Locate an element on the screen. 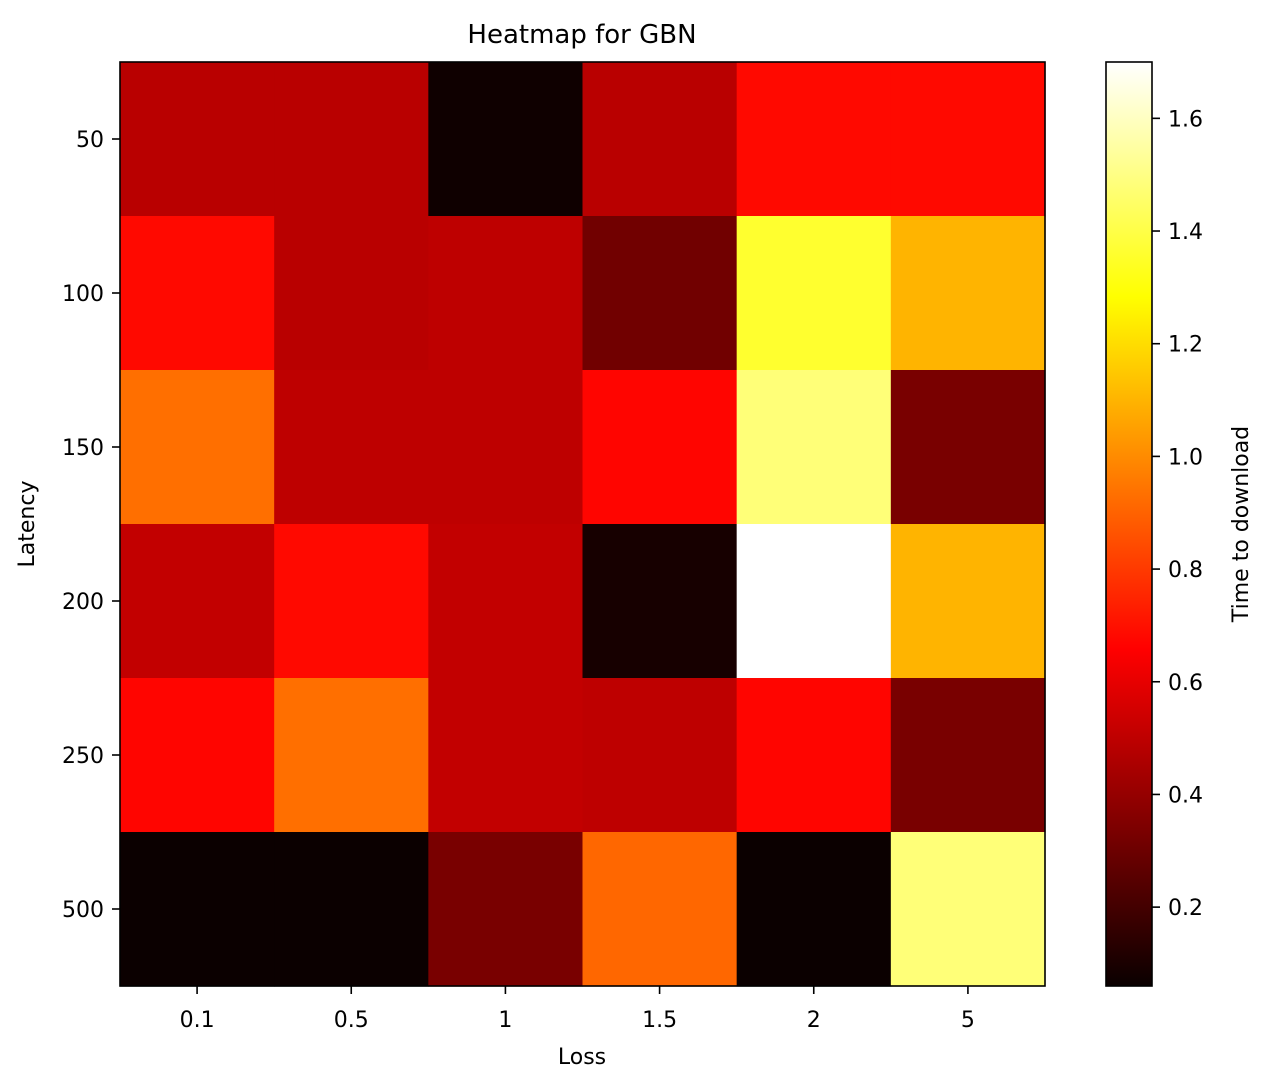  y-tick-label: 250 is located at coordinates (83, 756).